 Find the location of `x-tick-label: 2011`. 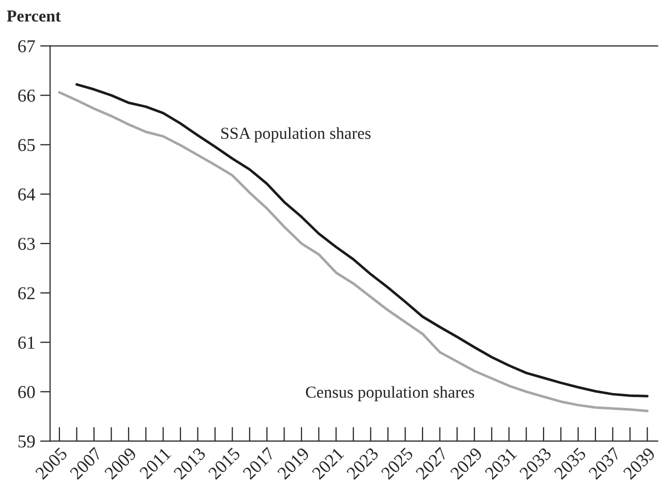

x-tick-label: 2011 is located at coordinates (155, 463).